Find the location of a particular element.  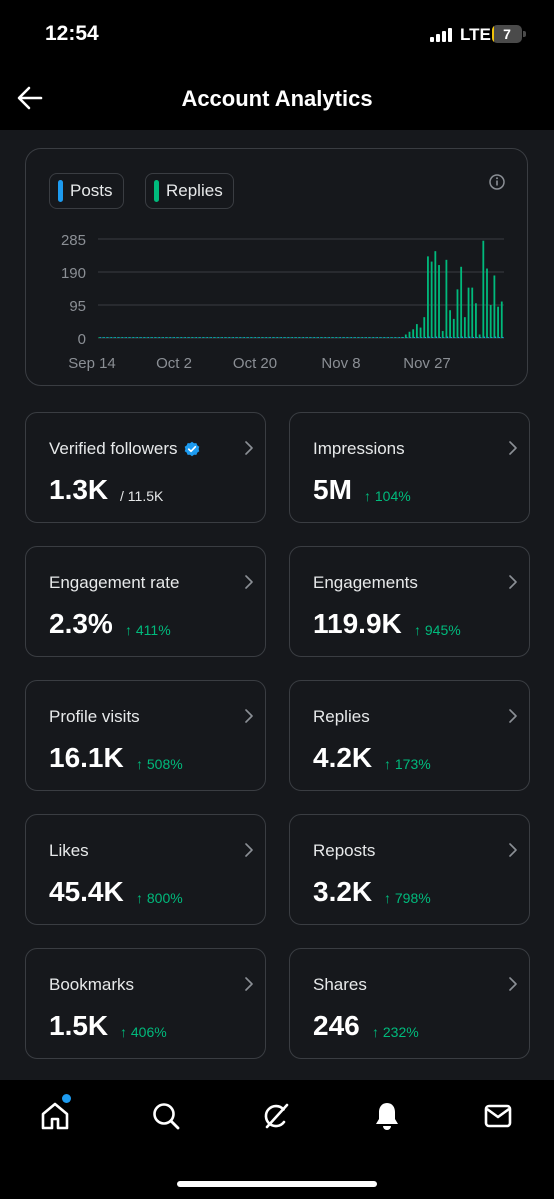

metric-change: ↑ 945% is located at coordinates (437, 630).